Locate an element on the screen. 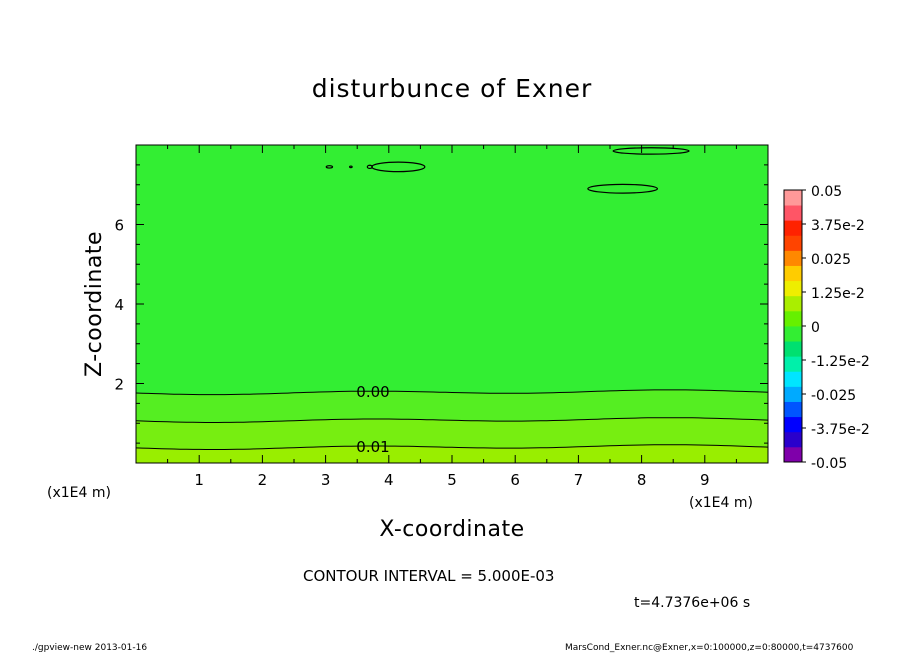 Image resolution: width=904 pixels, height=654 pixels. x-tick-label: 9 is located at coordinates (705, 480).